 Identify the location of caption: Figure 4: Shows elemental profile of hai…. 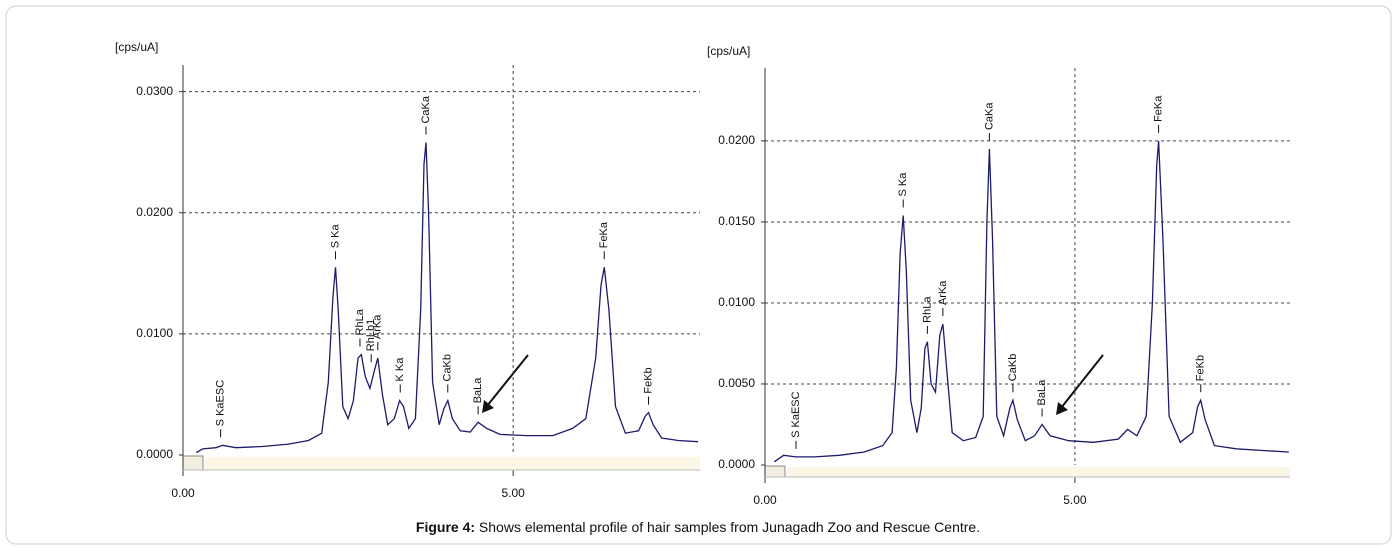
(698, 527).